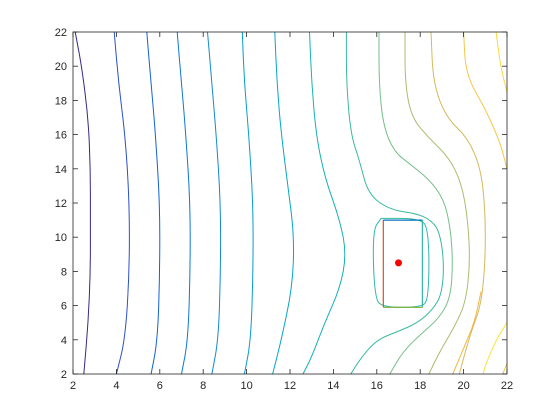  I want to click on x-tick-label: 8, so click(203, 386).